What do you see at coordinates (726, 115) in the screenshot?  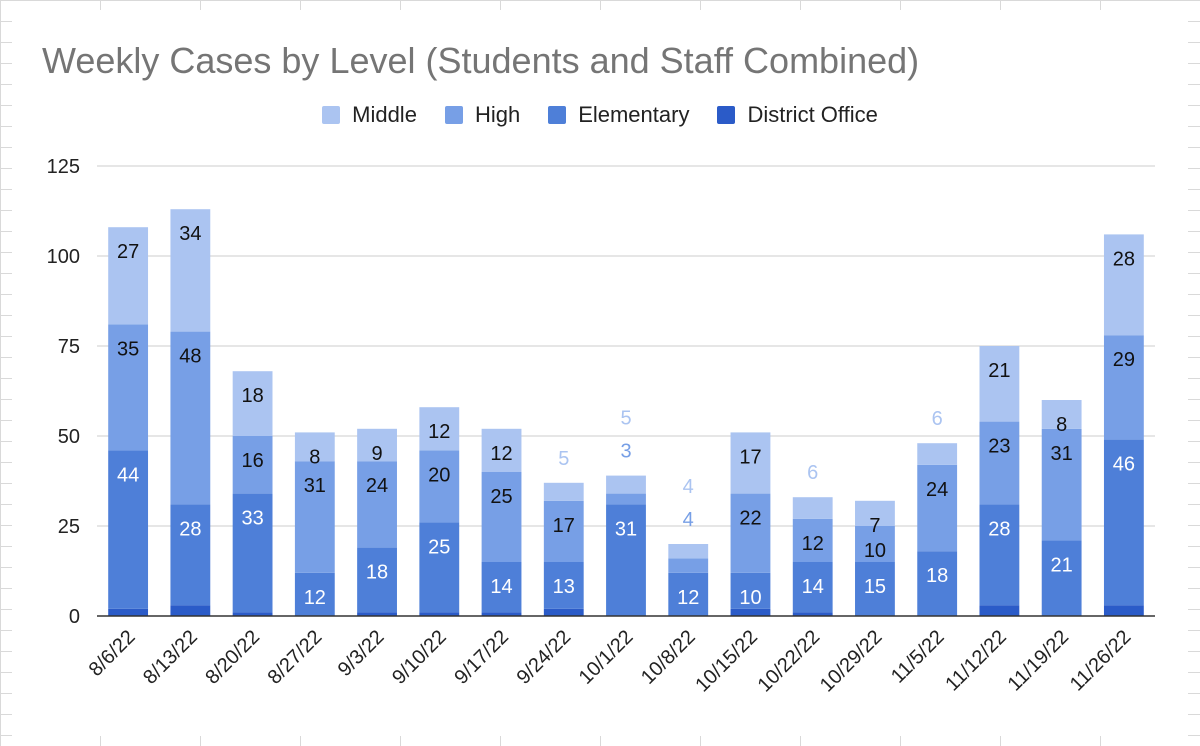 I see `legend-swatch-district-office` at bounding box center [726, 115].